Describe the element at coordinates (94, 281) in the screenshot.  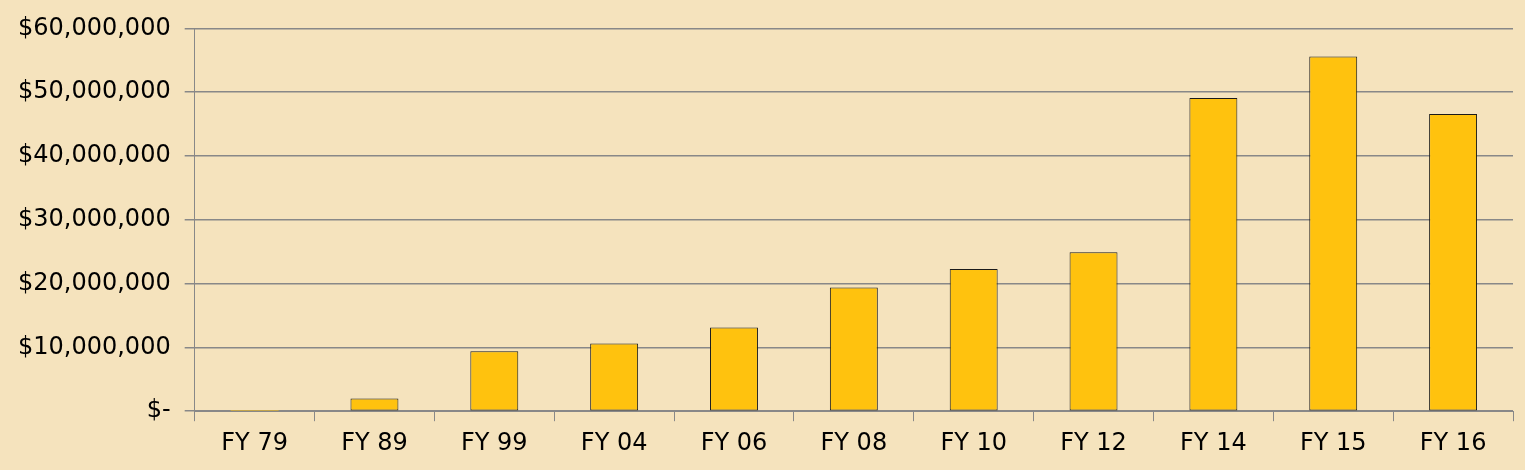
I see `y-tick-label: $20,000,000` at that location.